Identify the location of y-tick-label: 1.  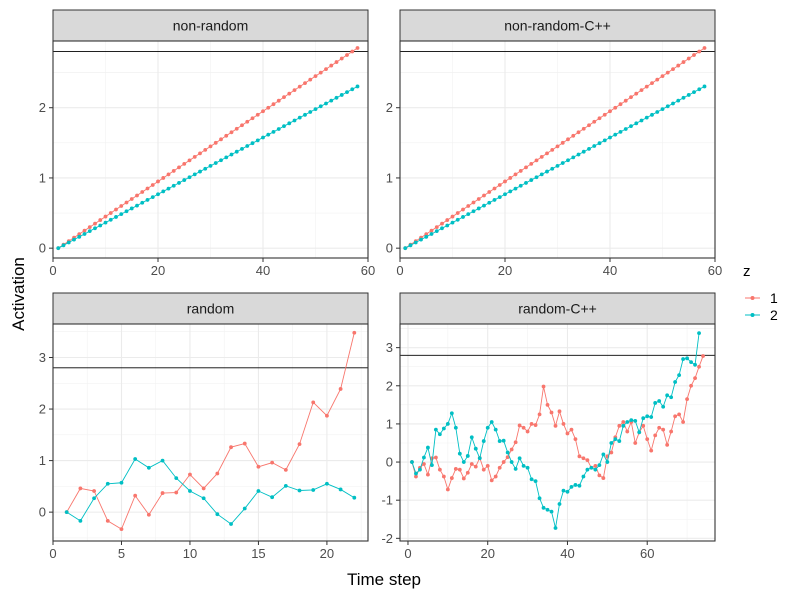
(42, 177).